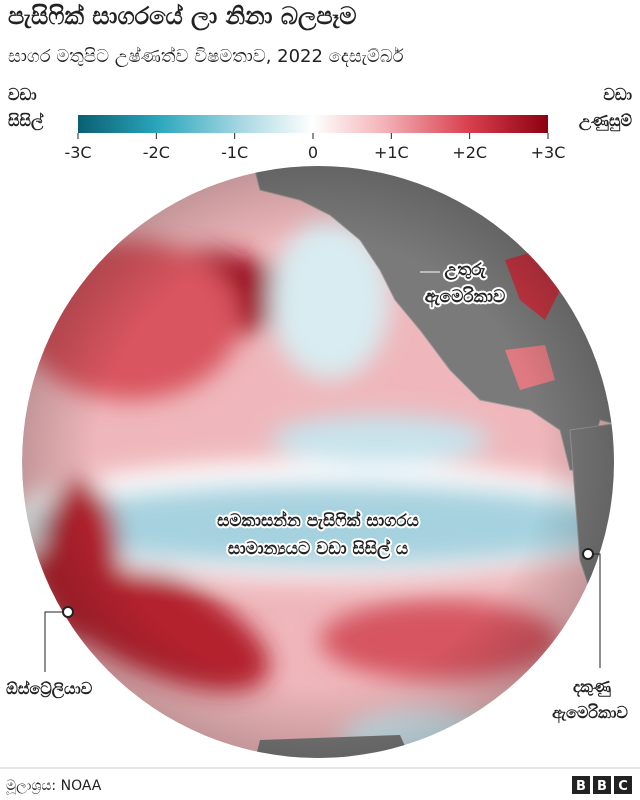 This screenshot has height=800, width=640. I want to click on title: පැසිෆික් සාගරයේ ලා නිනා බලපෑම, so click(182, 16).